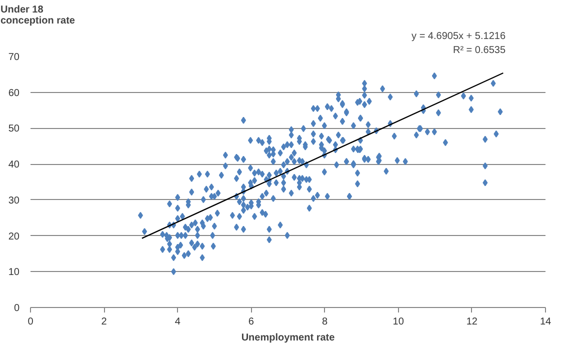 Image resolution: width=573 pixels, height=346 pixels. Describe the element at coordinates (14, 93) in the screenshot. I see `y-tick-label: 60` at that location.